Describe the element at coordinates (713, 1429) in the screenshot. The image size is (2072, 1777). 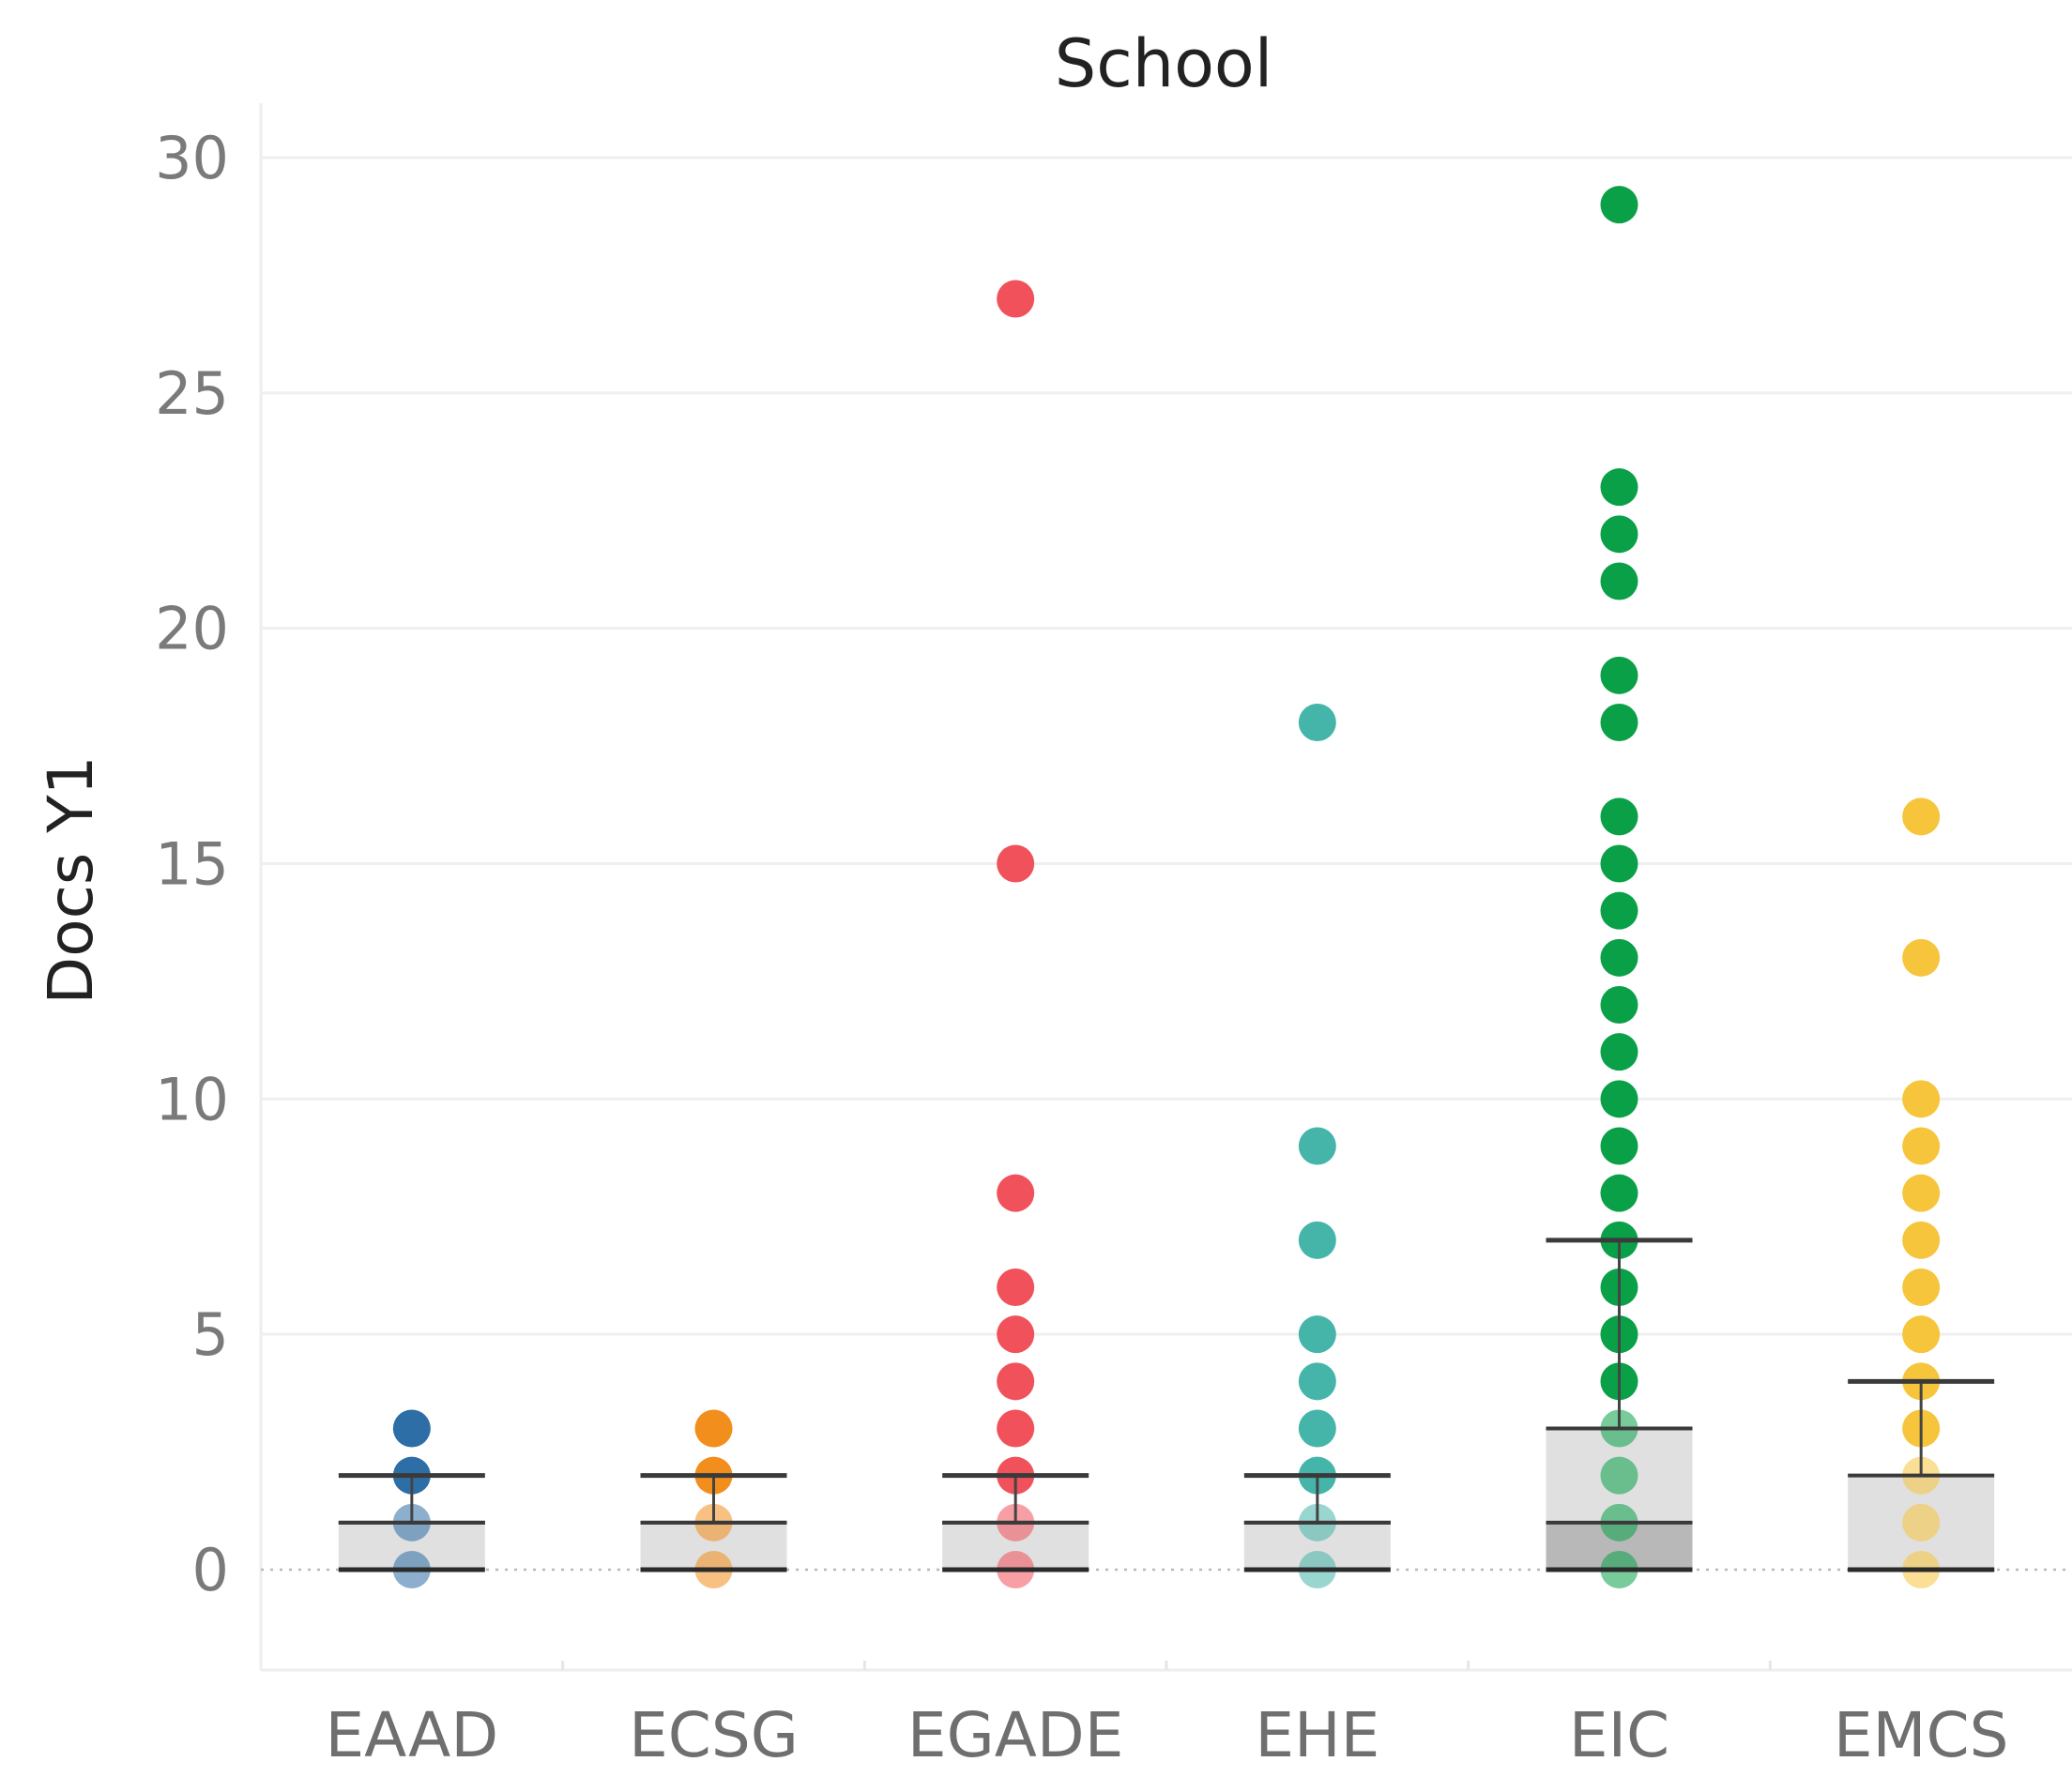
I see `data-point-ECSG` at that location.